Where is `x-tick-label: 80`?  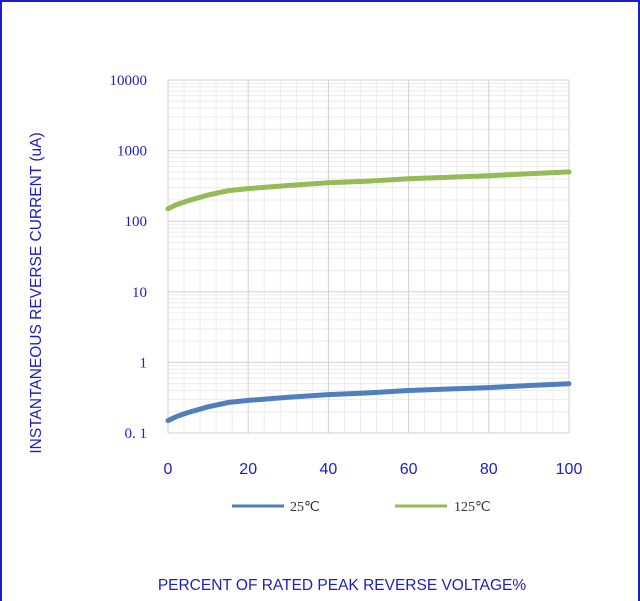
x-tick-label: 80 is located at coordinates (489, 469).